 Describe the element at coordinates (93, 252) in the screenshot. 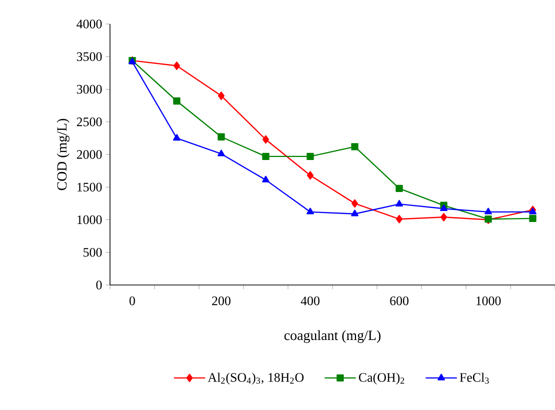

I see `y-tick-label: 500` at that location.